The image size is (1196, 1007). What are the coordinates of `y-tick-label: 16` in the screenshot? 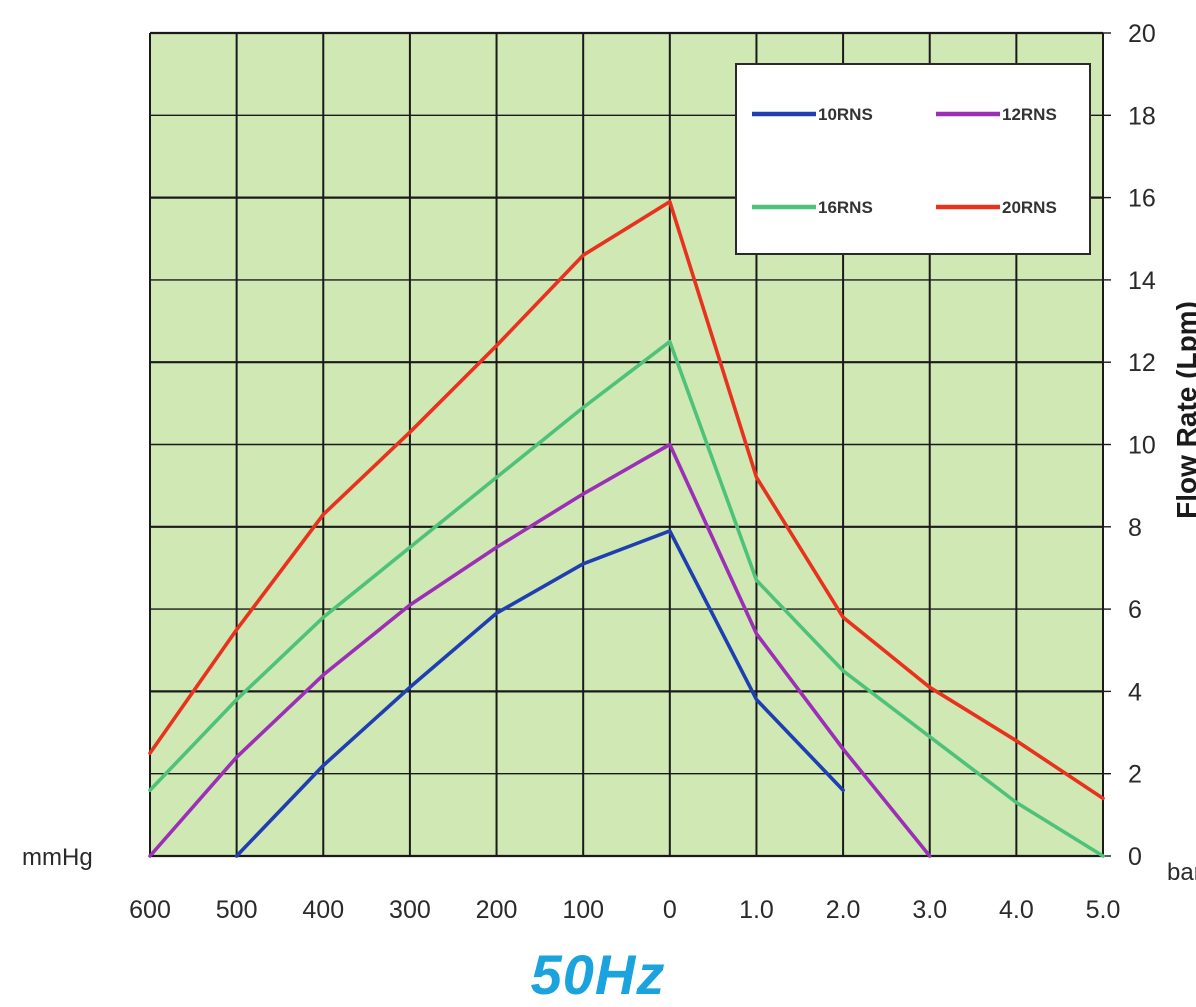 It's located at (1142, 199).